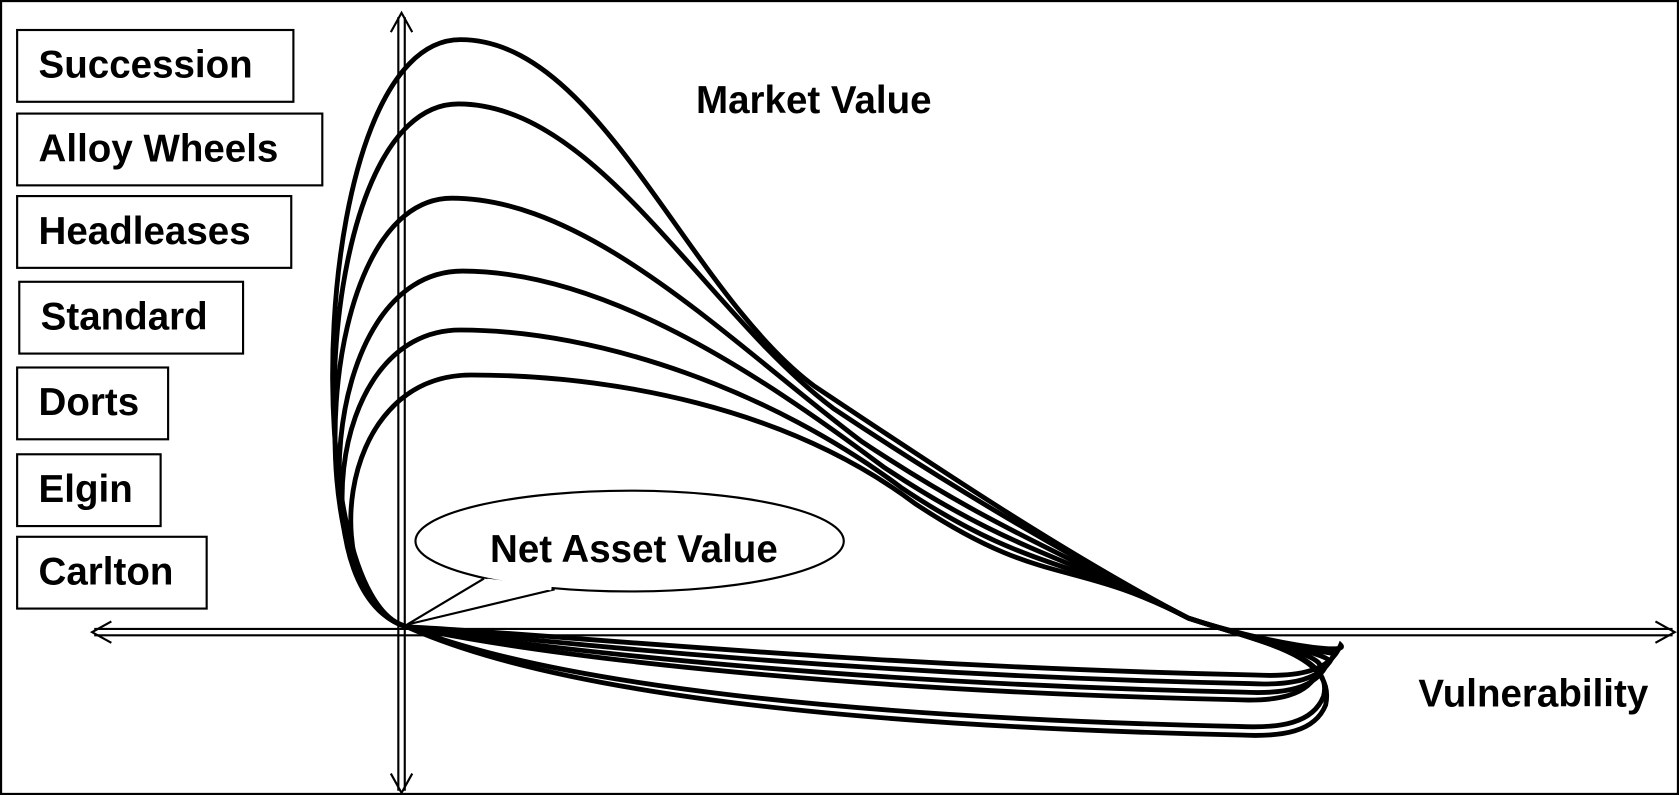 This screenshot has width=1679, height=795. Describe the element at coordinates (89, 402) in the screenshot. I see `label-text: Dorts` at that location.